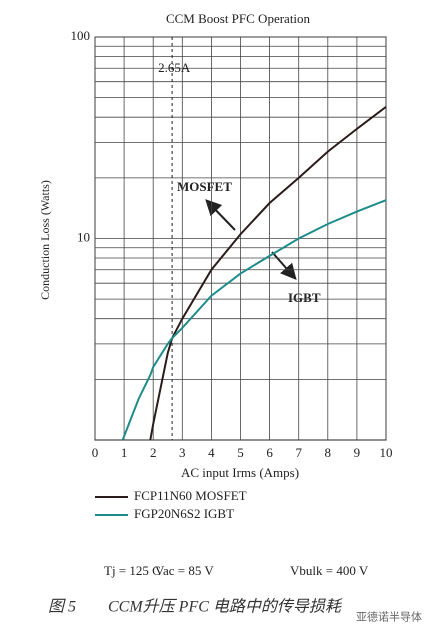  What do you see at coordinates (238, 18) in the screenshot?
I see `chart-title: CCM Boost PFC Operation` at bounding box center [238, 18].